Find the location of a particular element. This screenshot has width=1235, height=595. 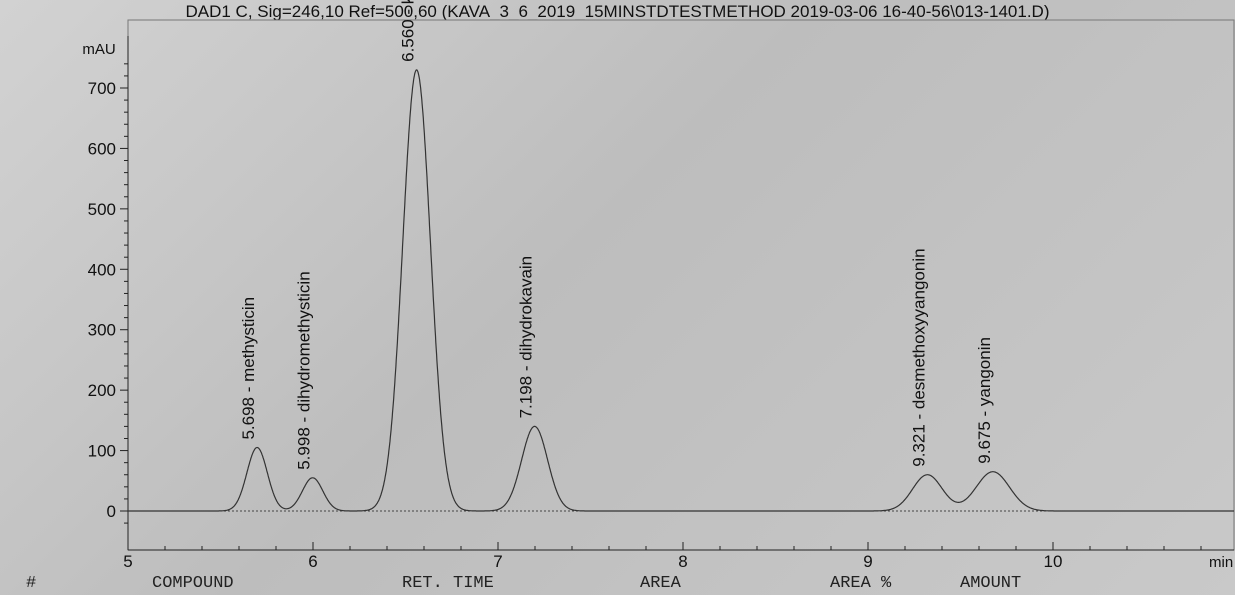

y-tick-label: 100 is located at coordinates (102, 451).